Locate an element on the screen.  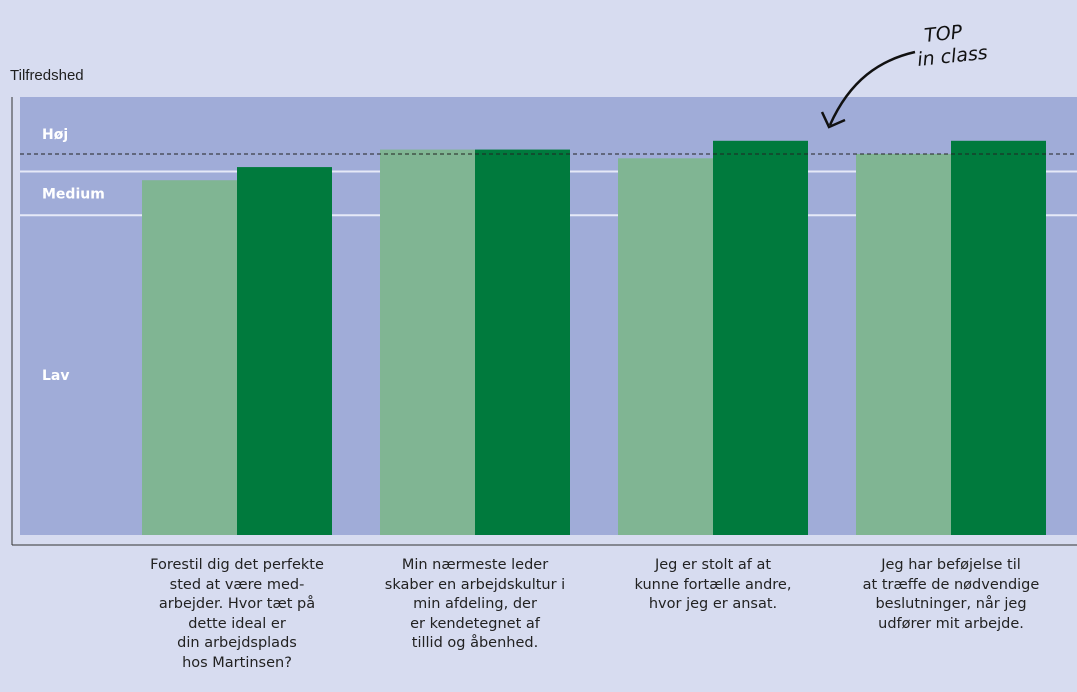
annotation-arrowhead-icon is located at coordinates (833, 120).